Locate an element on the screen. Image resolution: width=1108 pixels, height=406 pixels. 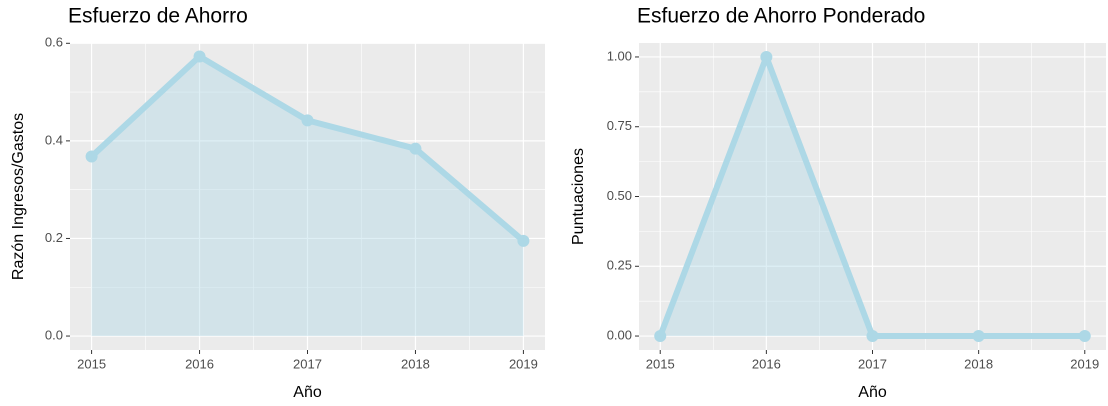
y-tick-label: 0.6 is located at coordinates (54, 42).